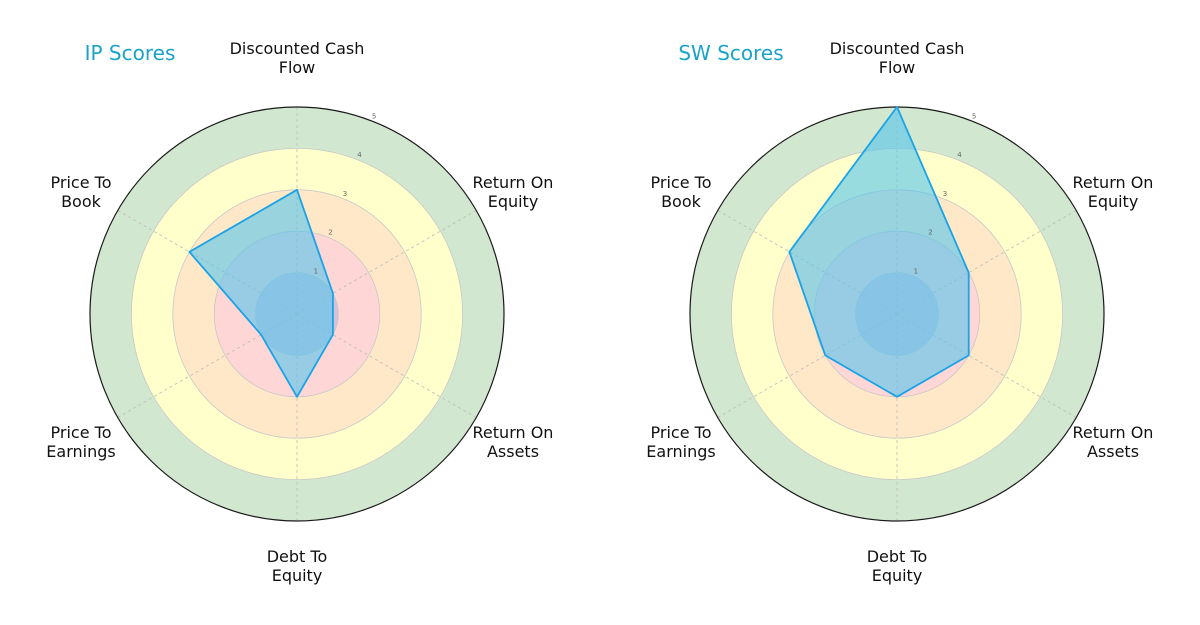  Describe the element at coordinates (730, 53) in the screenshot. I see `chart-title: SW Scores` at that location.